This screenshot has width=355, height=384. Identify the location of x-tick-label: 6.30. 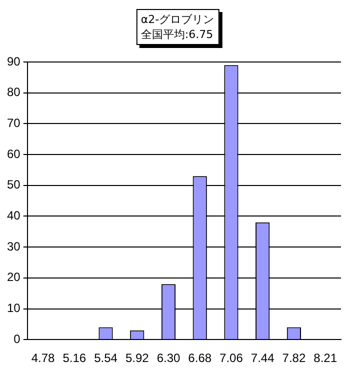
(168, 358).